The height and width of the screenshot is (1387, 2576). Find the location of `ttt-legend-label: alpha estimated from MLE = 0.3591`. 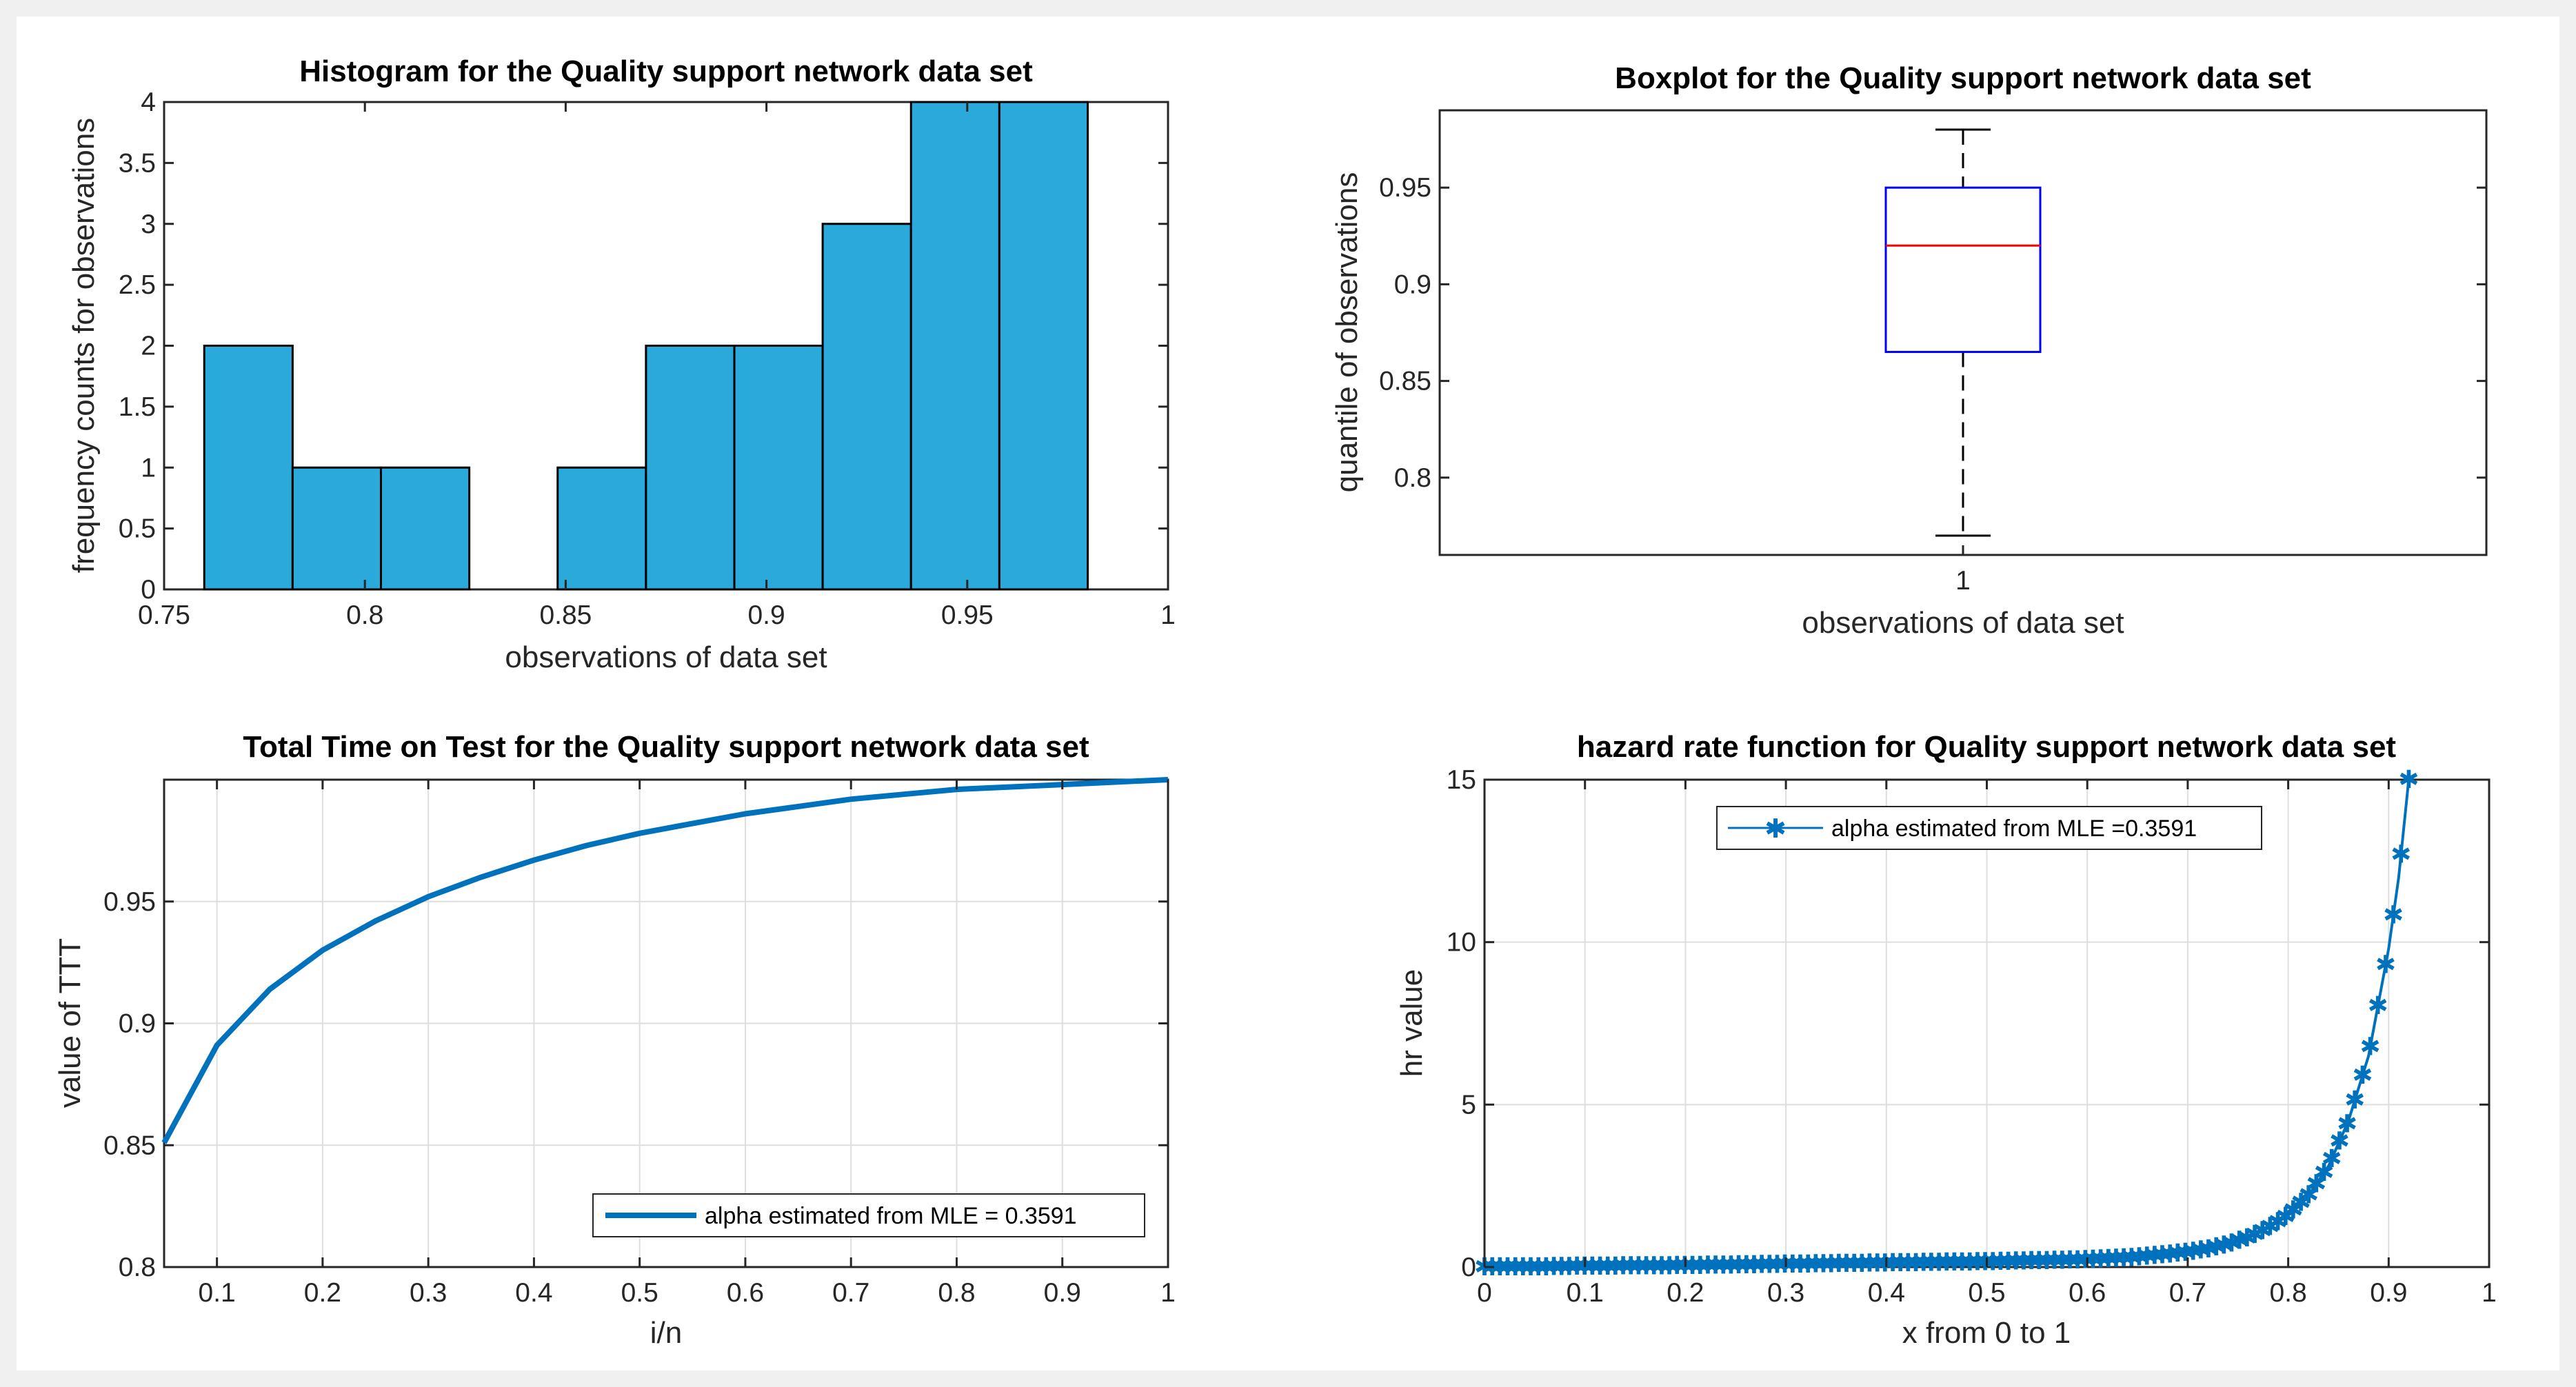

ttt-legend-label: alpha estimated from MLE = 0.3591 is located at coordinates (891, 1216).